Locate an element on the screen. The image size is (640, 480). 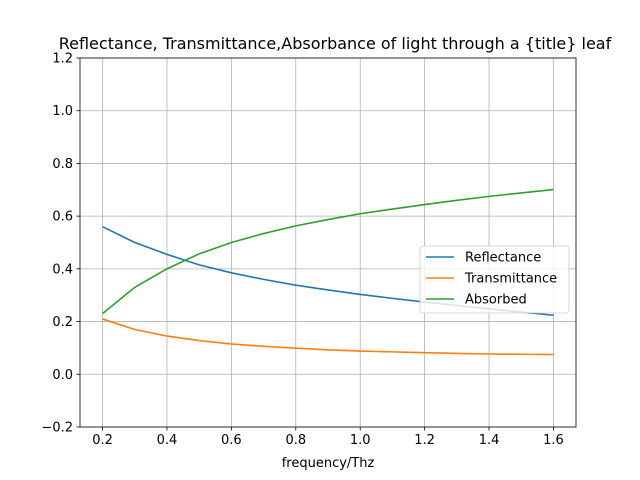
legend-box is located at coordinates (494, 279).